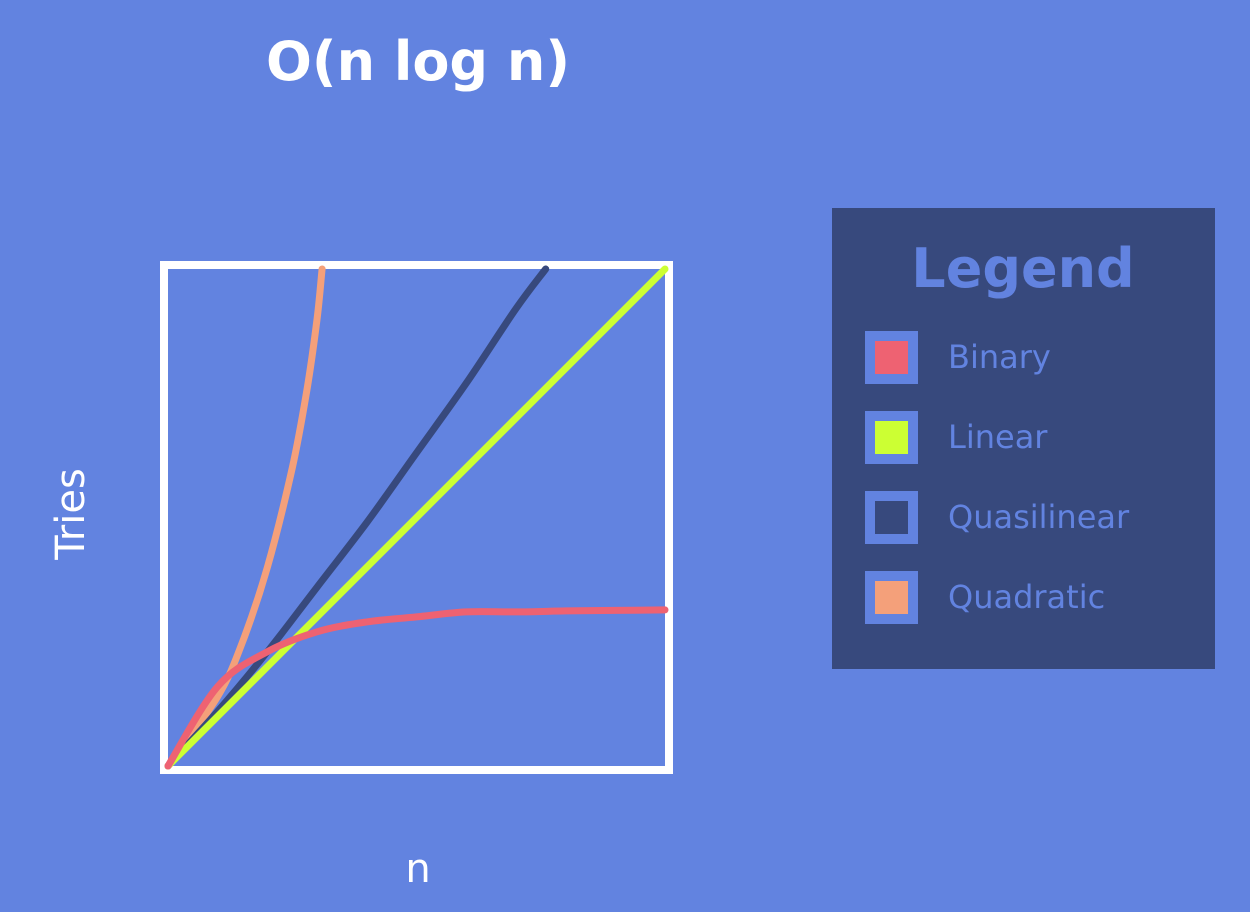  Describe the element at coordinates (418, 61) in the screenshot. I see `chart-title: O(n log n)` at that location.